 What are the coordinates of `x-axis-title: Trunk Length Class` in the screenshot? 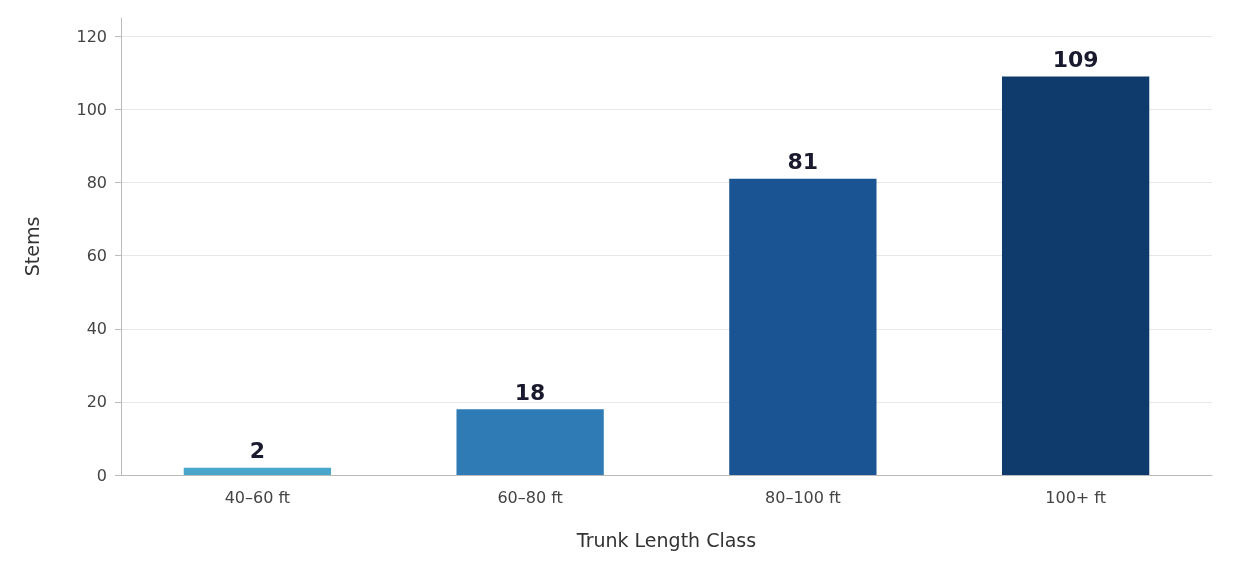 It's located at (666, 539).